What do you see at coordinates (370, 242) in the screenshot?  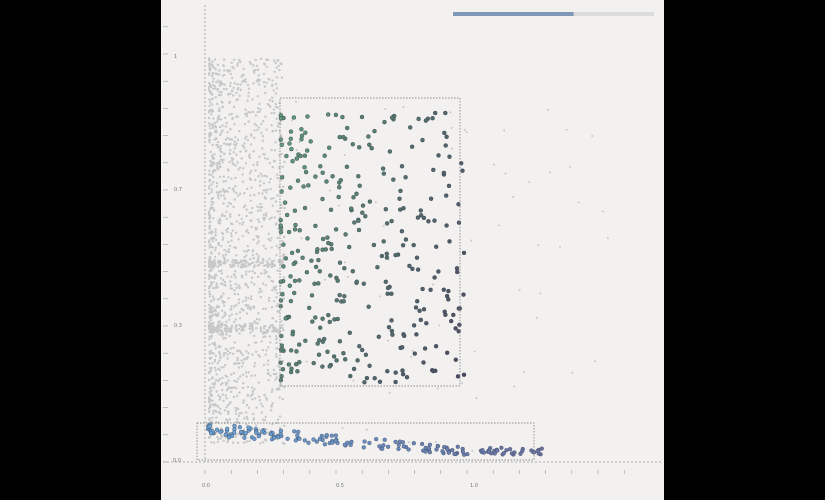 I see `selection-box-upper` at bounding box center [370, 242].